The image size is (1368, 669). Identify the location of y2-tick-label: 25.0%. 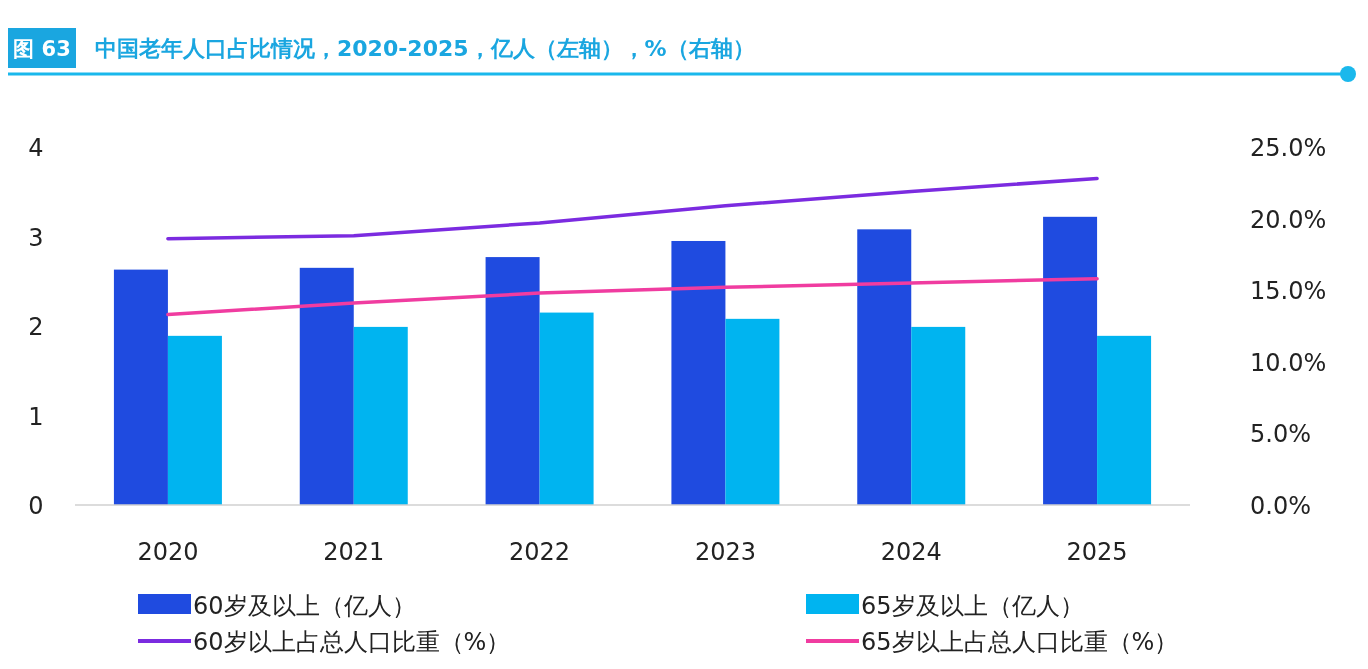
(1288, 148).